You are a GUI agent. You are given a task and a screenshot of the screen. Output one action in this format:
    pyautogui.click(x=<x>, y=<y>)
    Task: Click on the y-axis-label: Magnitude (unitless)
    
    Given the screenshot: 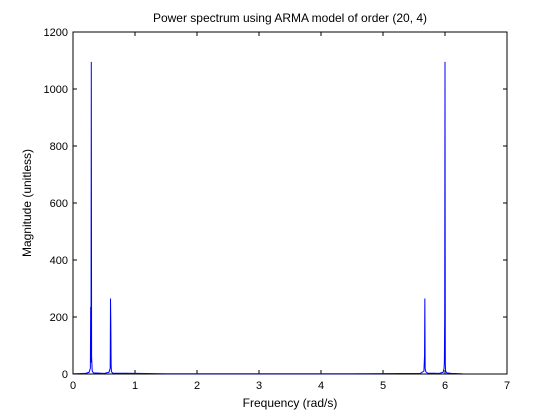 What is the action you would take?
    pyautogui.click(x=27, y=203)
    